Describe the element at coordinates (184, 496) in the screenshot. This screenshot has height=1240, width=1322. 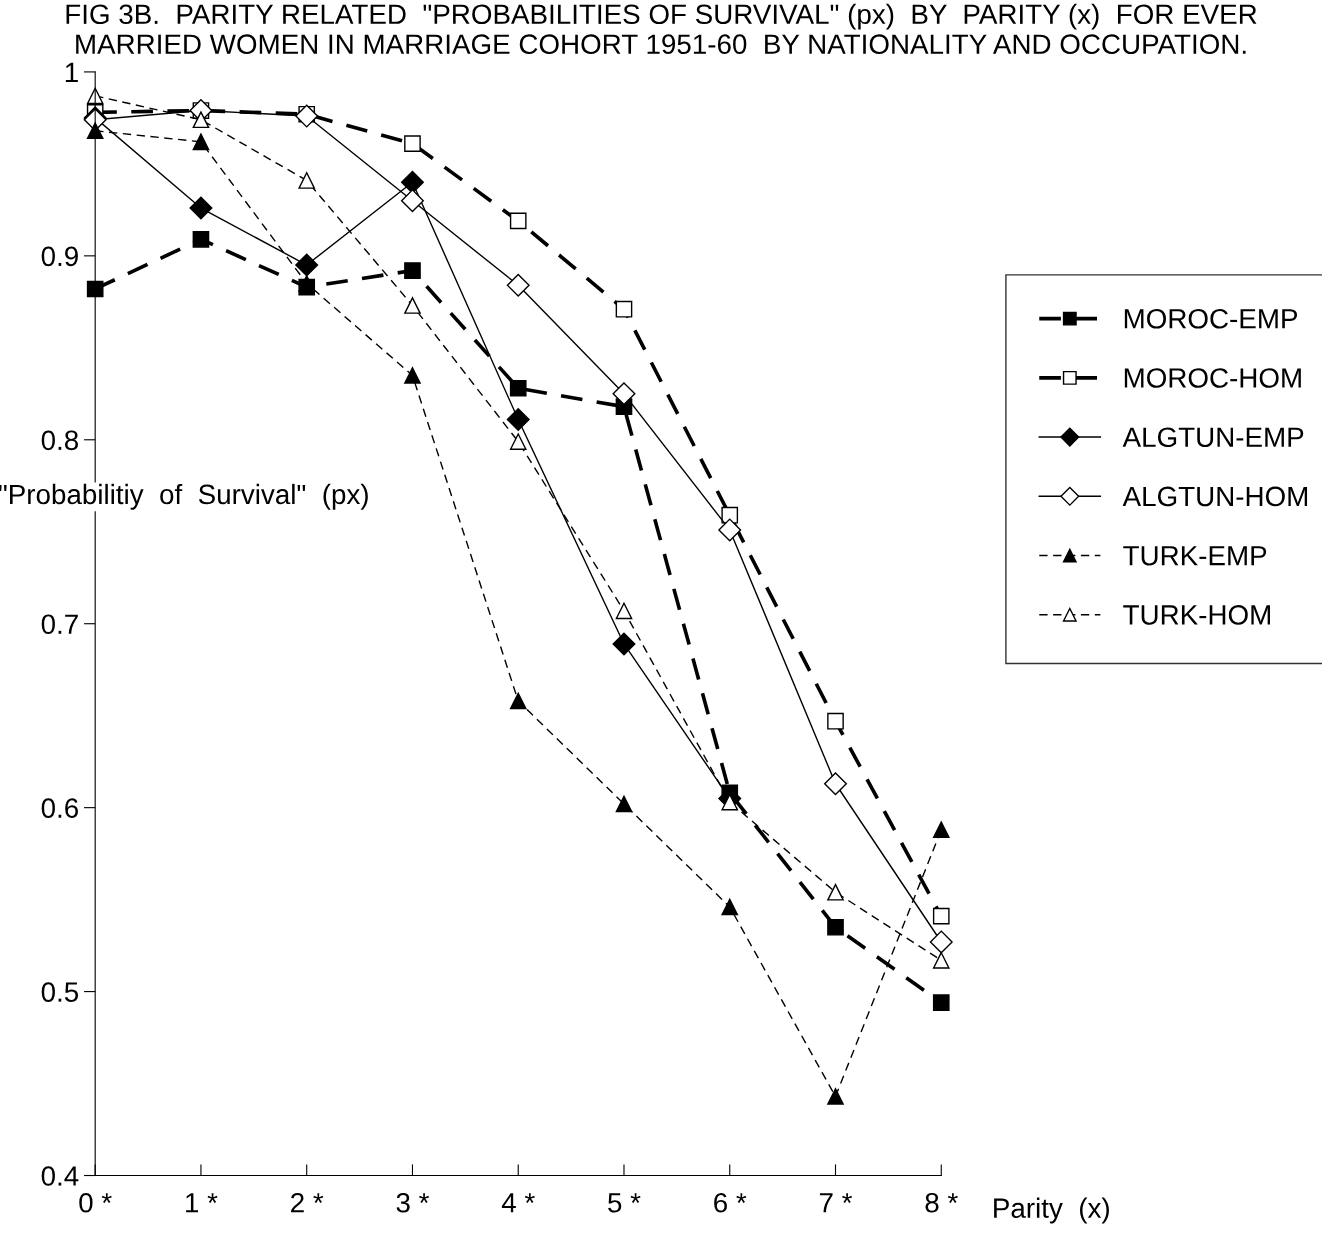
I see `y-axis-title: "Probabilitiy of Survival" (px)` at that location.